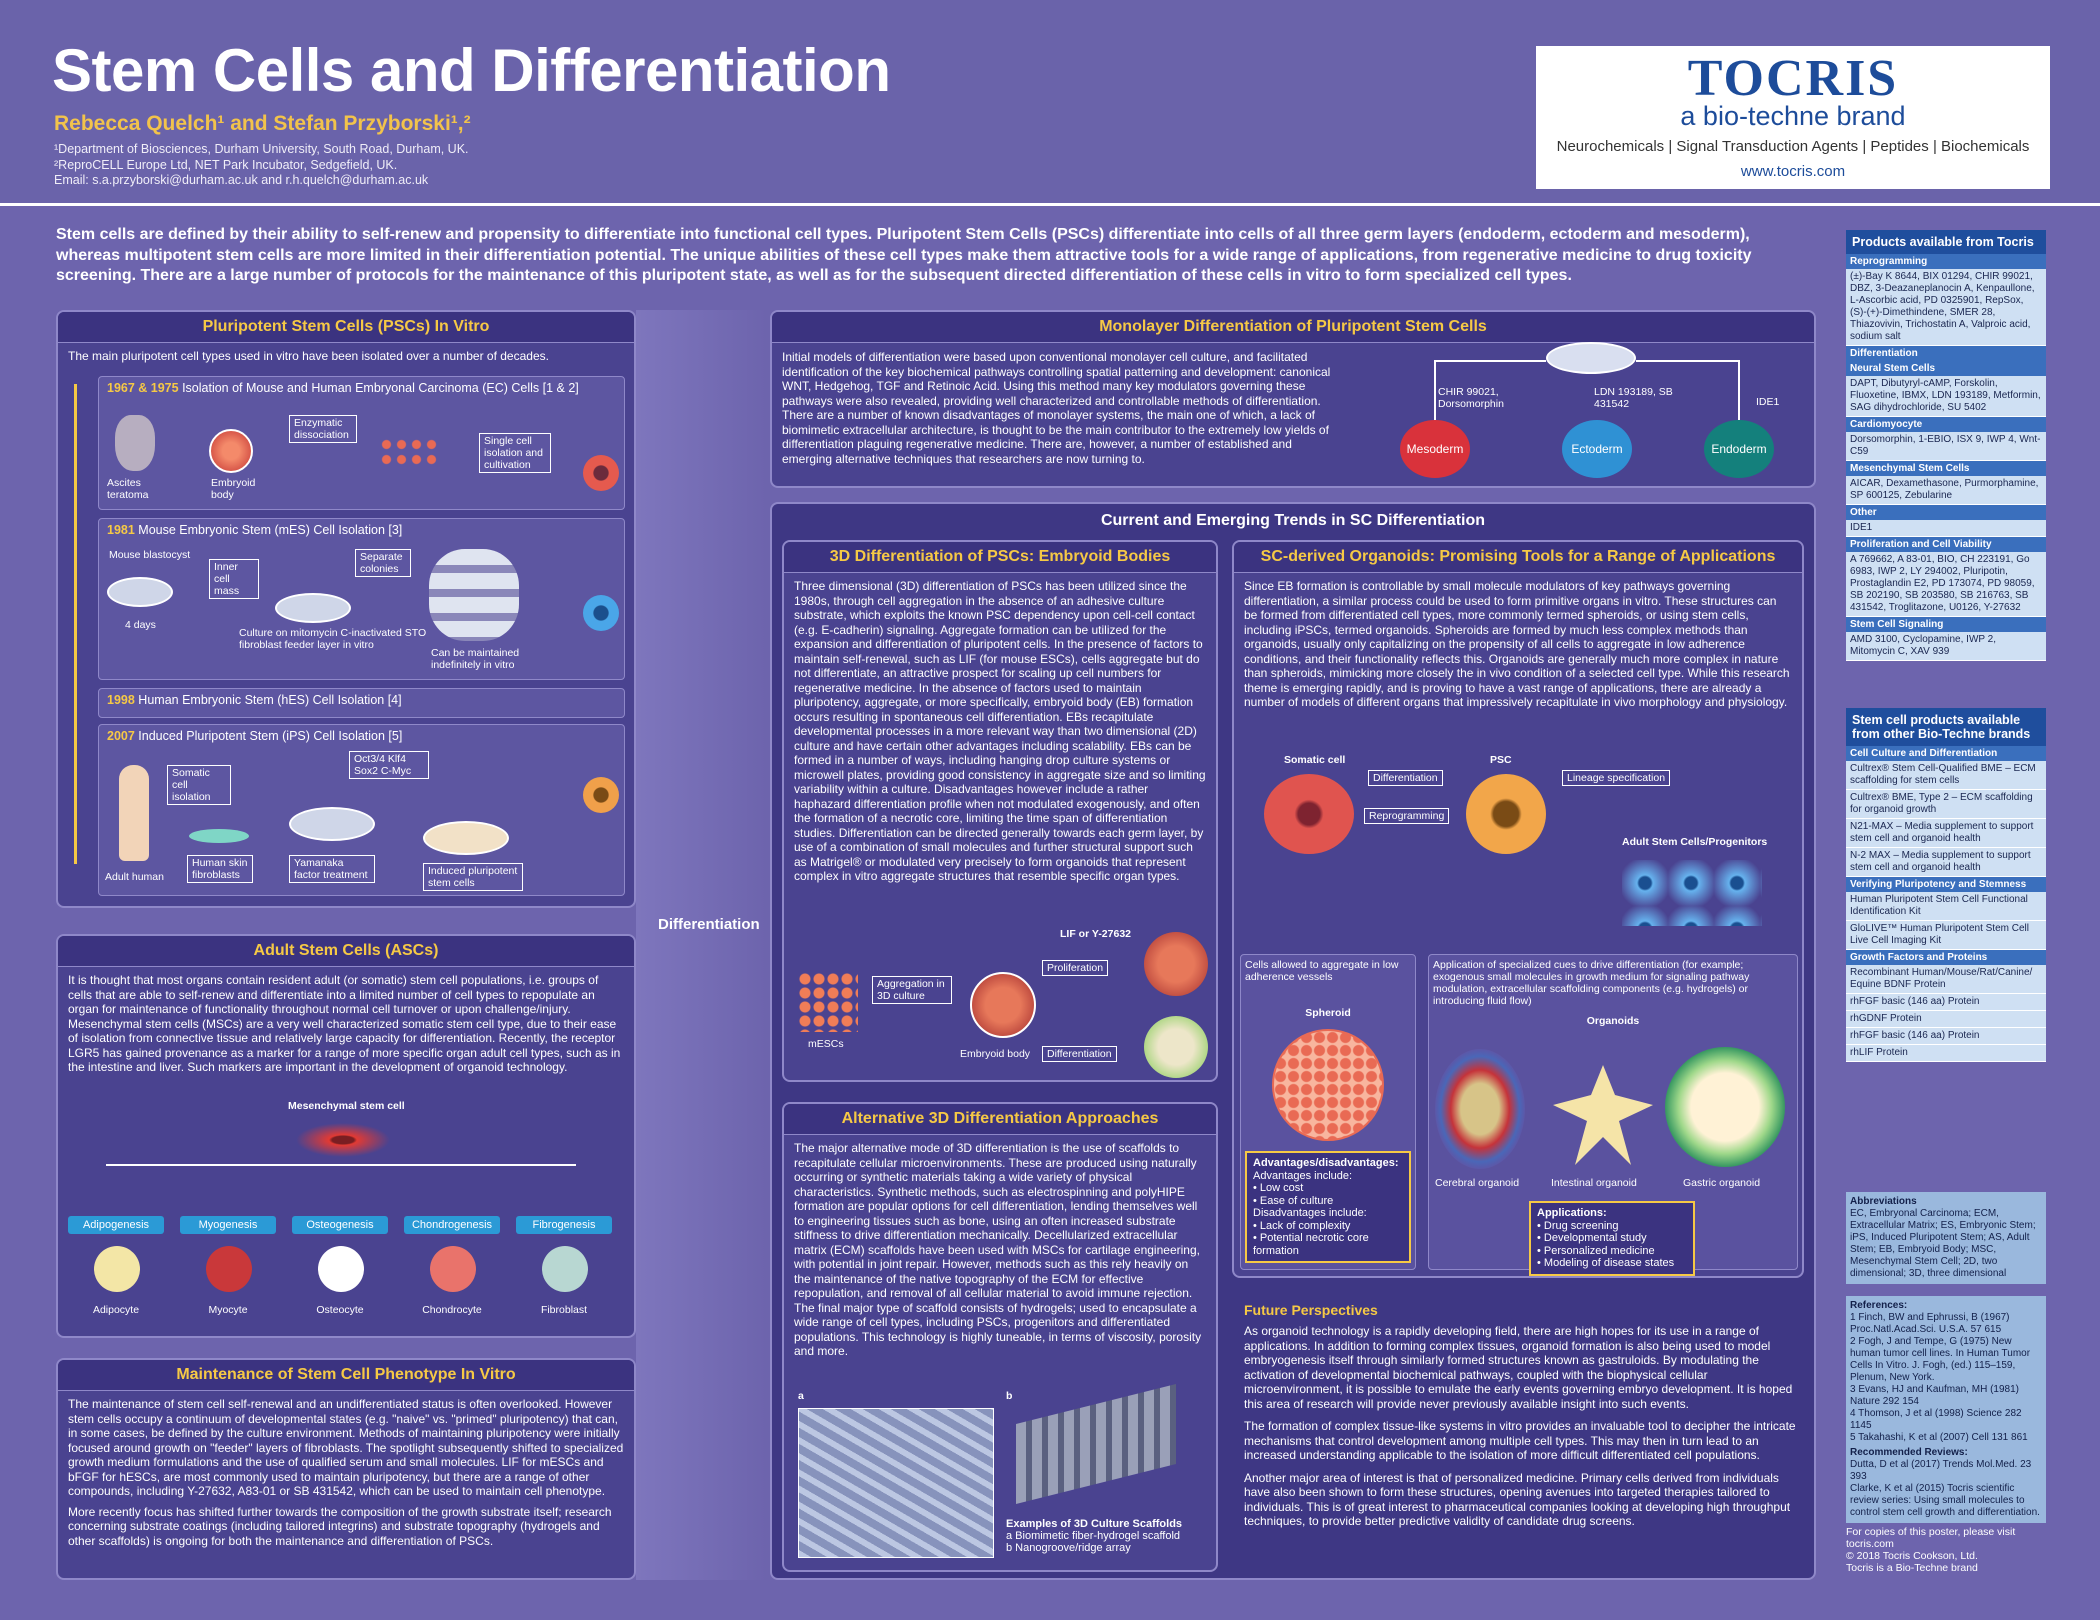 The image size is (2100, 1620). I want to click on blastocyst-dish, so click(140, 592).